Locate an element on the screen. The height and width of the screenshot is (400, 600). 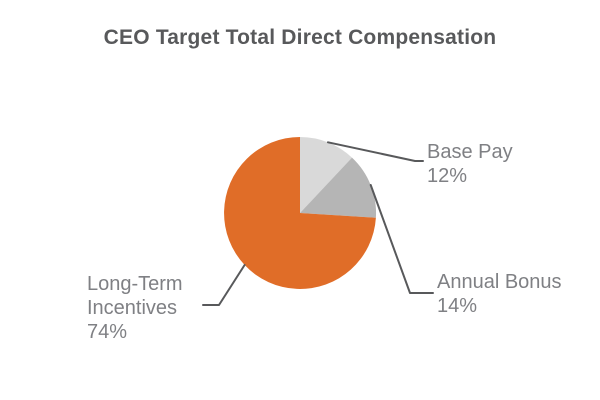
slice-value: 74% is located at coordinates (107, 332).